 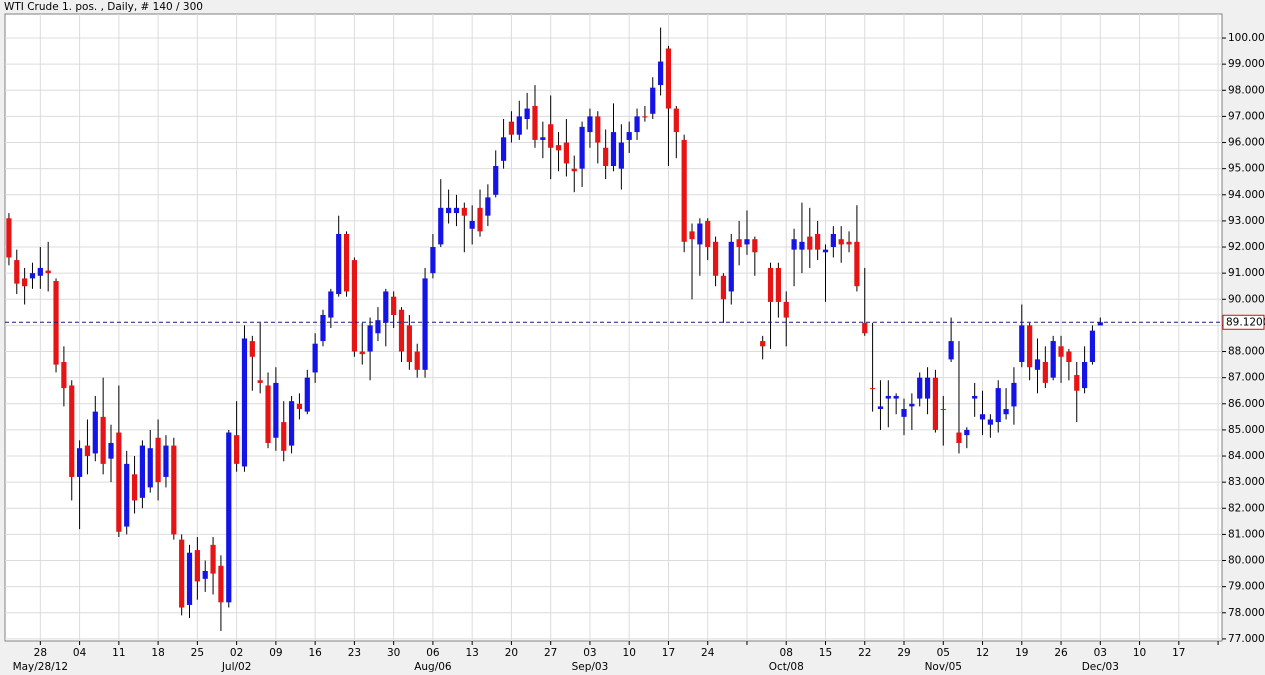 What do you see at coordinates (1021, 653) in the screenshot?
I see `x-tick-label: 19` at bounding box center [1021, 653].